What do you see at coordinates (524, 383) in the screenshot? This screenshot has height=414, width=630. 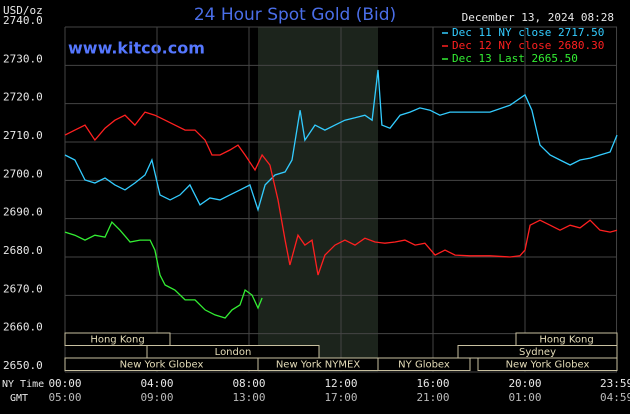 I see `x-tick-label: 20:00` at bounding box center [524, 383].